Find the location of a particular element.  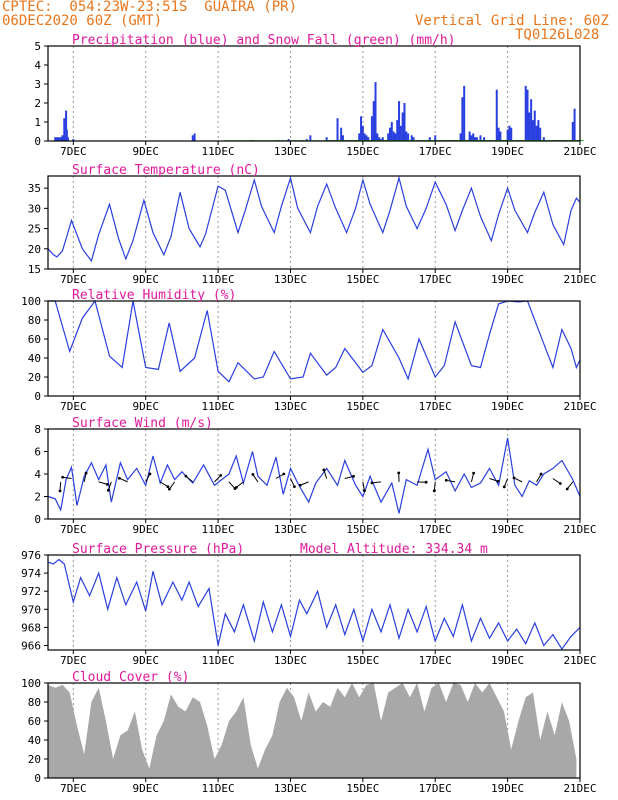

x-tick-label: 9DEC is located at coordinates (145, 279).